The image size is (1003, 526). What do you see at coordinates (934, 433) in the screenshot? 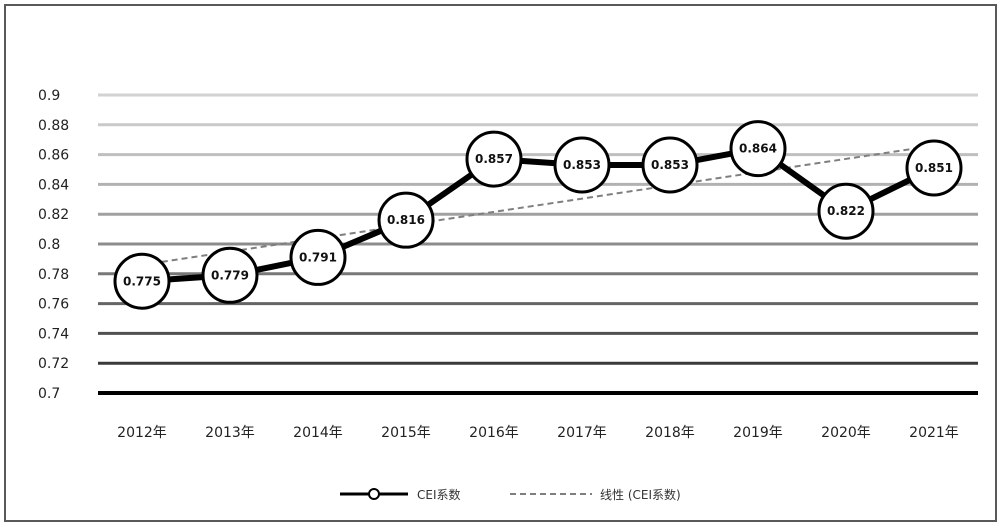
I see `x-tick-label: 2021年` at bounding box center [934, 433].